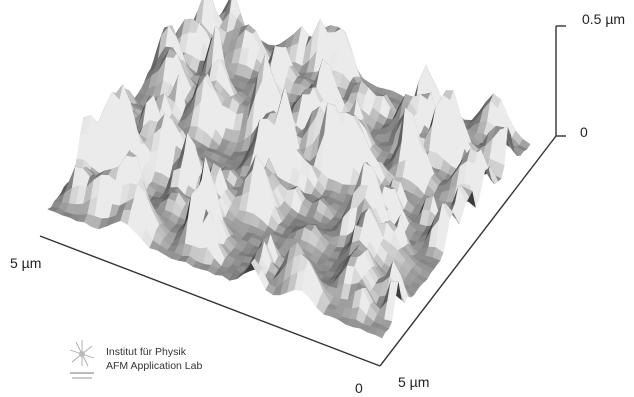  I want to click on left-axis-length-label: 5 µm, so click(26, 263).